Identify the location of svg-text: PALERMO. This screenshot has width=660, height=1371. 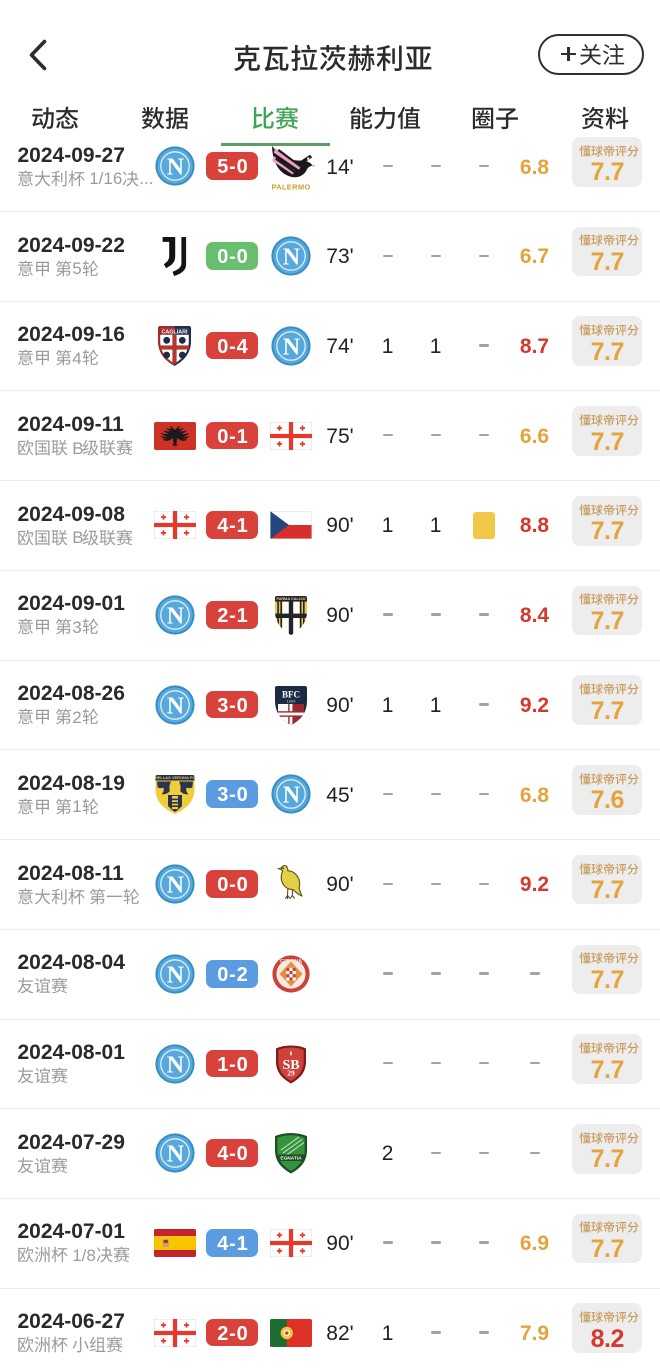
(290, 187).